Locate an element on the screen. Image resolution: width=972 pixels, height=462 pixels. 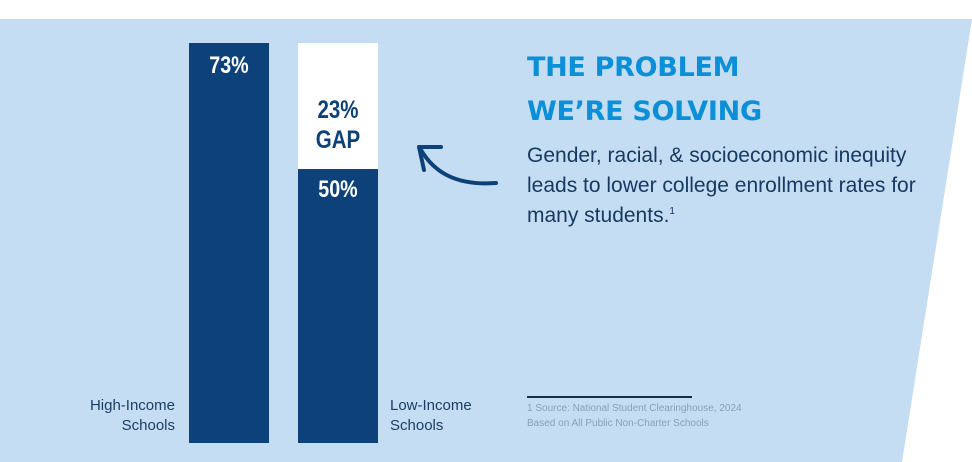
headline: THE PROBLEM WE’RE SOLVING is located at coordinates (644, 90).